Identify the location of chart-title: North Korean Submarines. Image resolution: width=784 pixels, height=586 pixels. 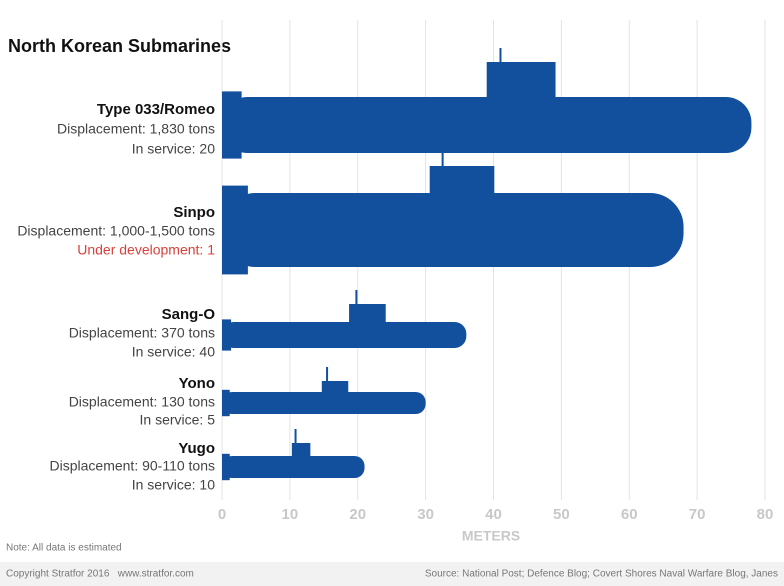
(119, 46).